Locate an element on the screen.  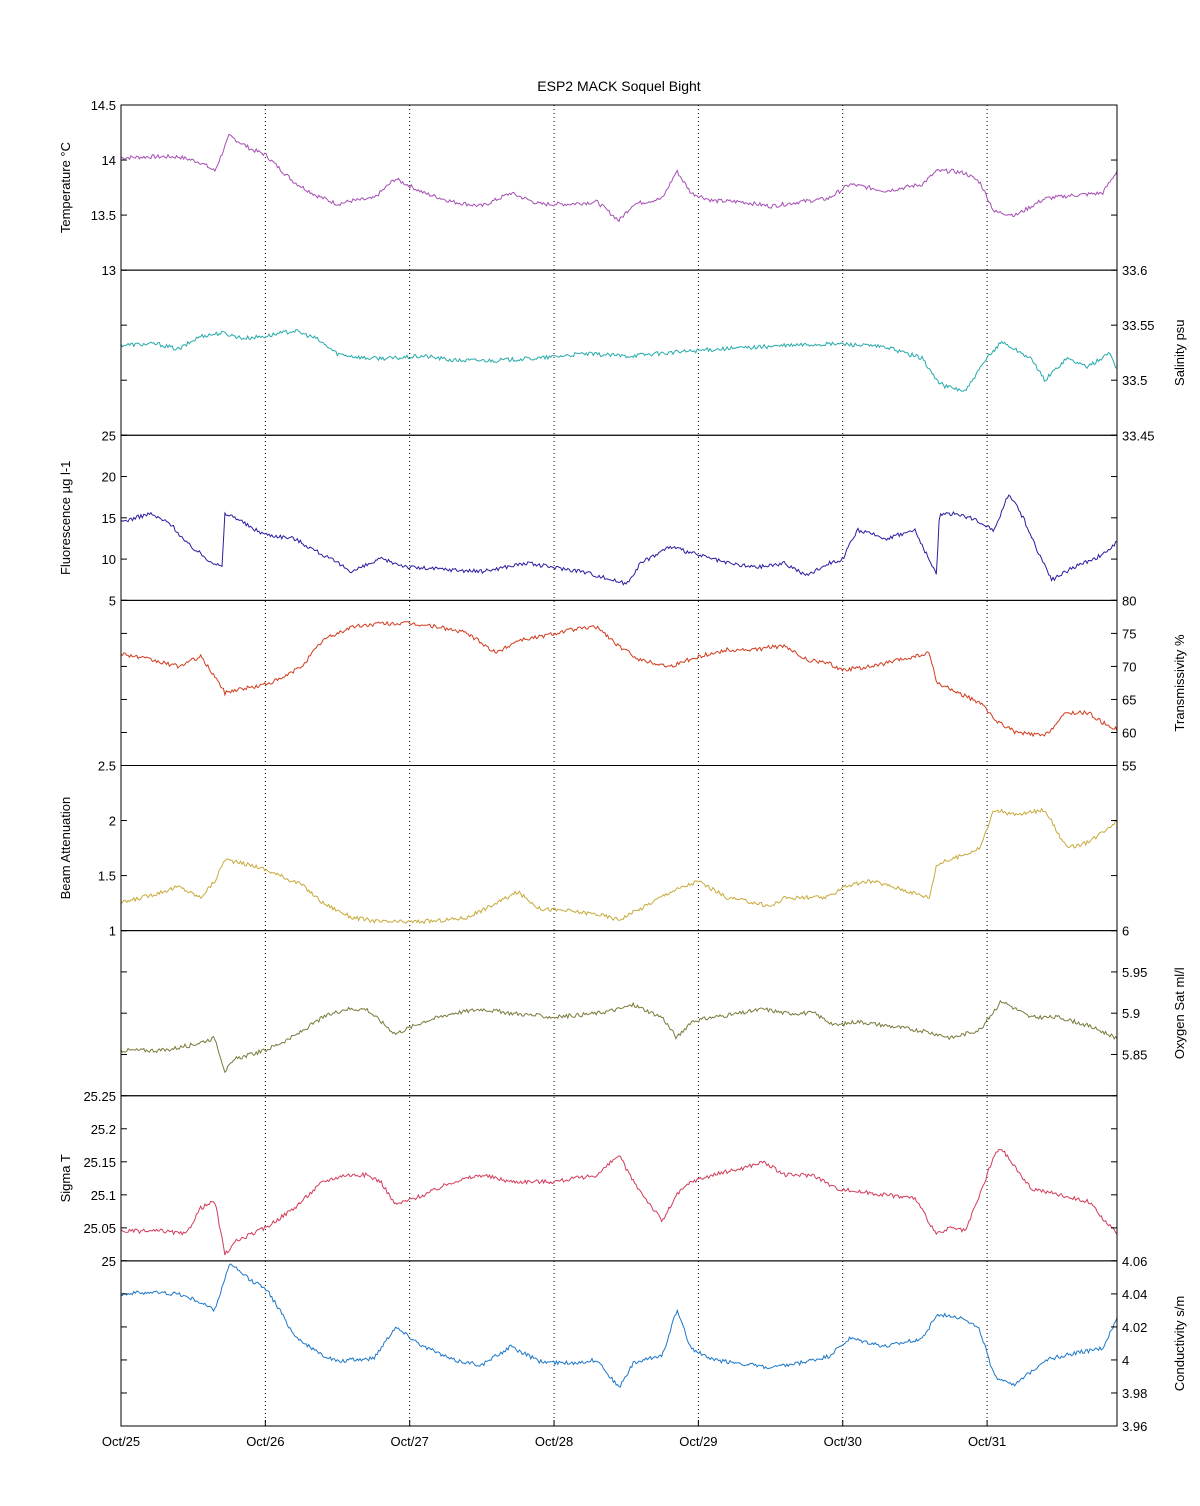
series-line-beam_attenuation is located at coordinates (619, 866).